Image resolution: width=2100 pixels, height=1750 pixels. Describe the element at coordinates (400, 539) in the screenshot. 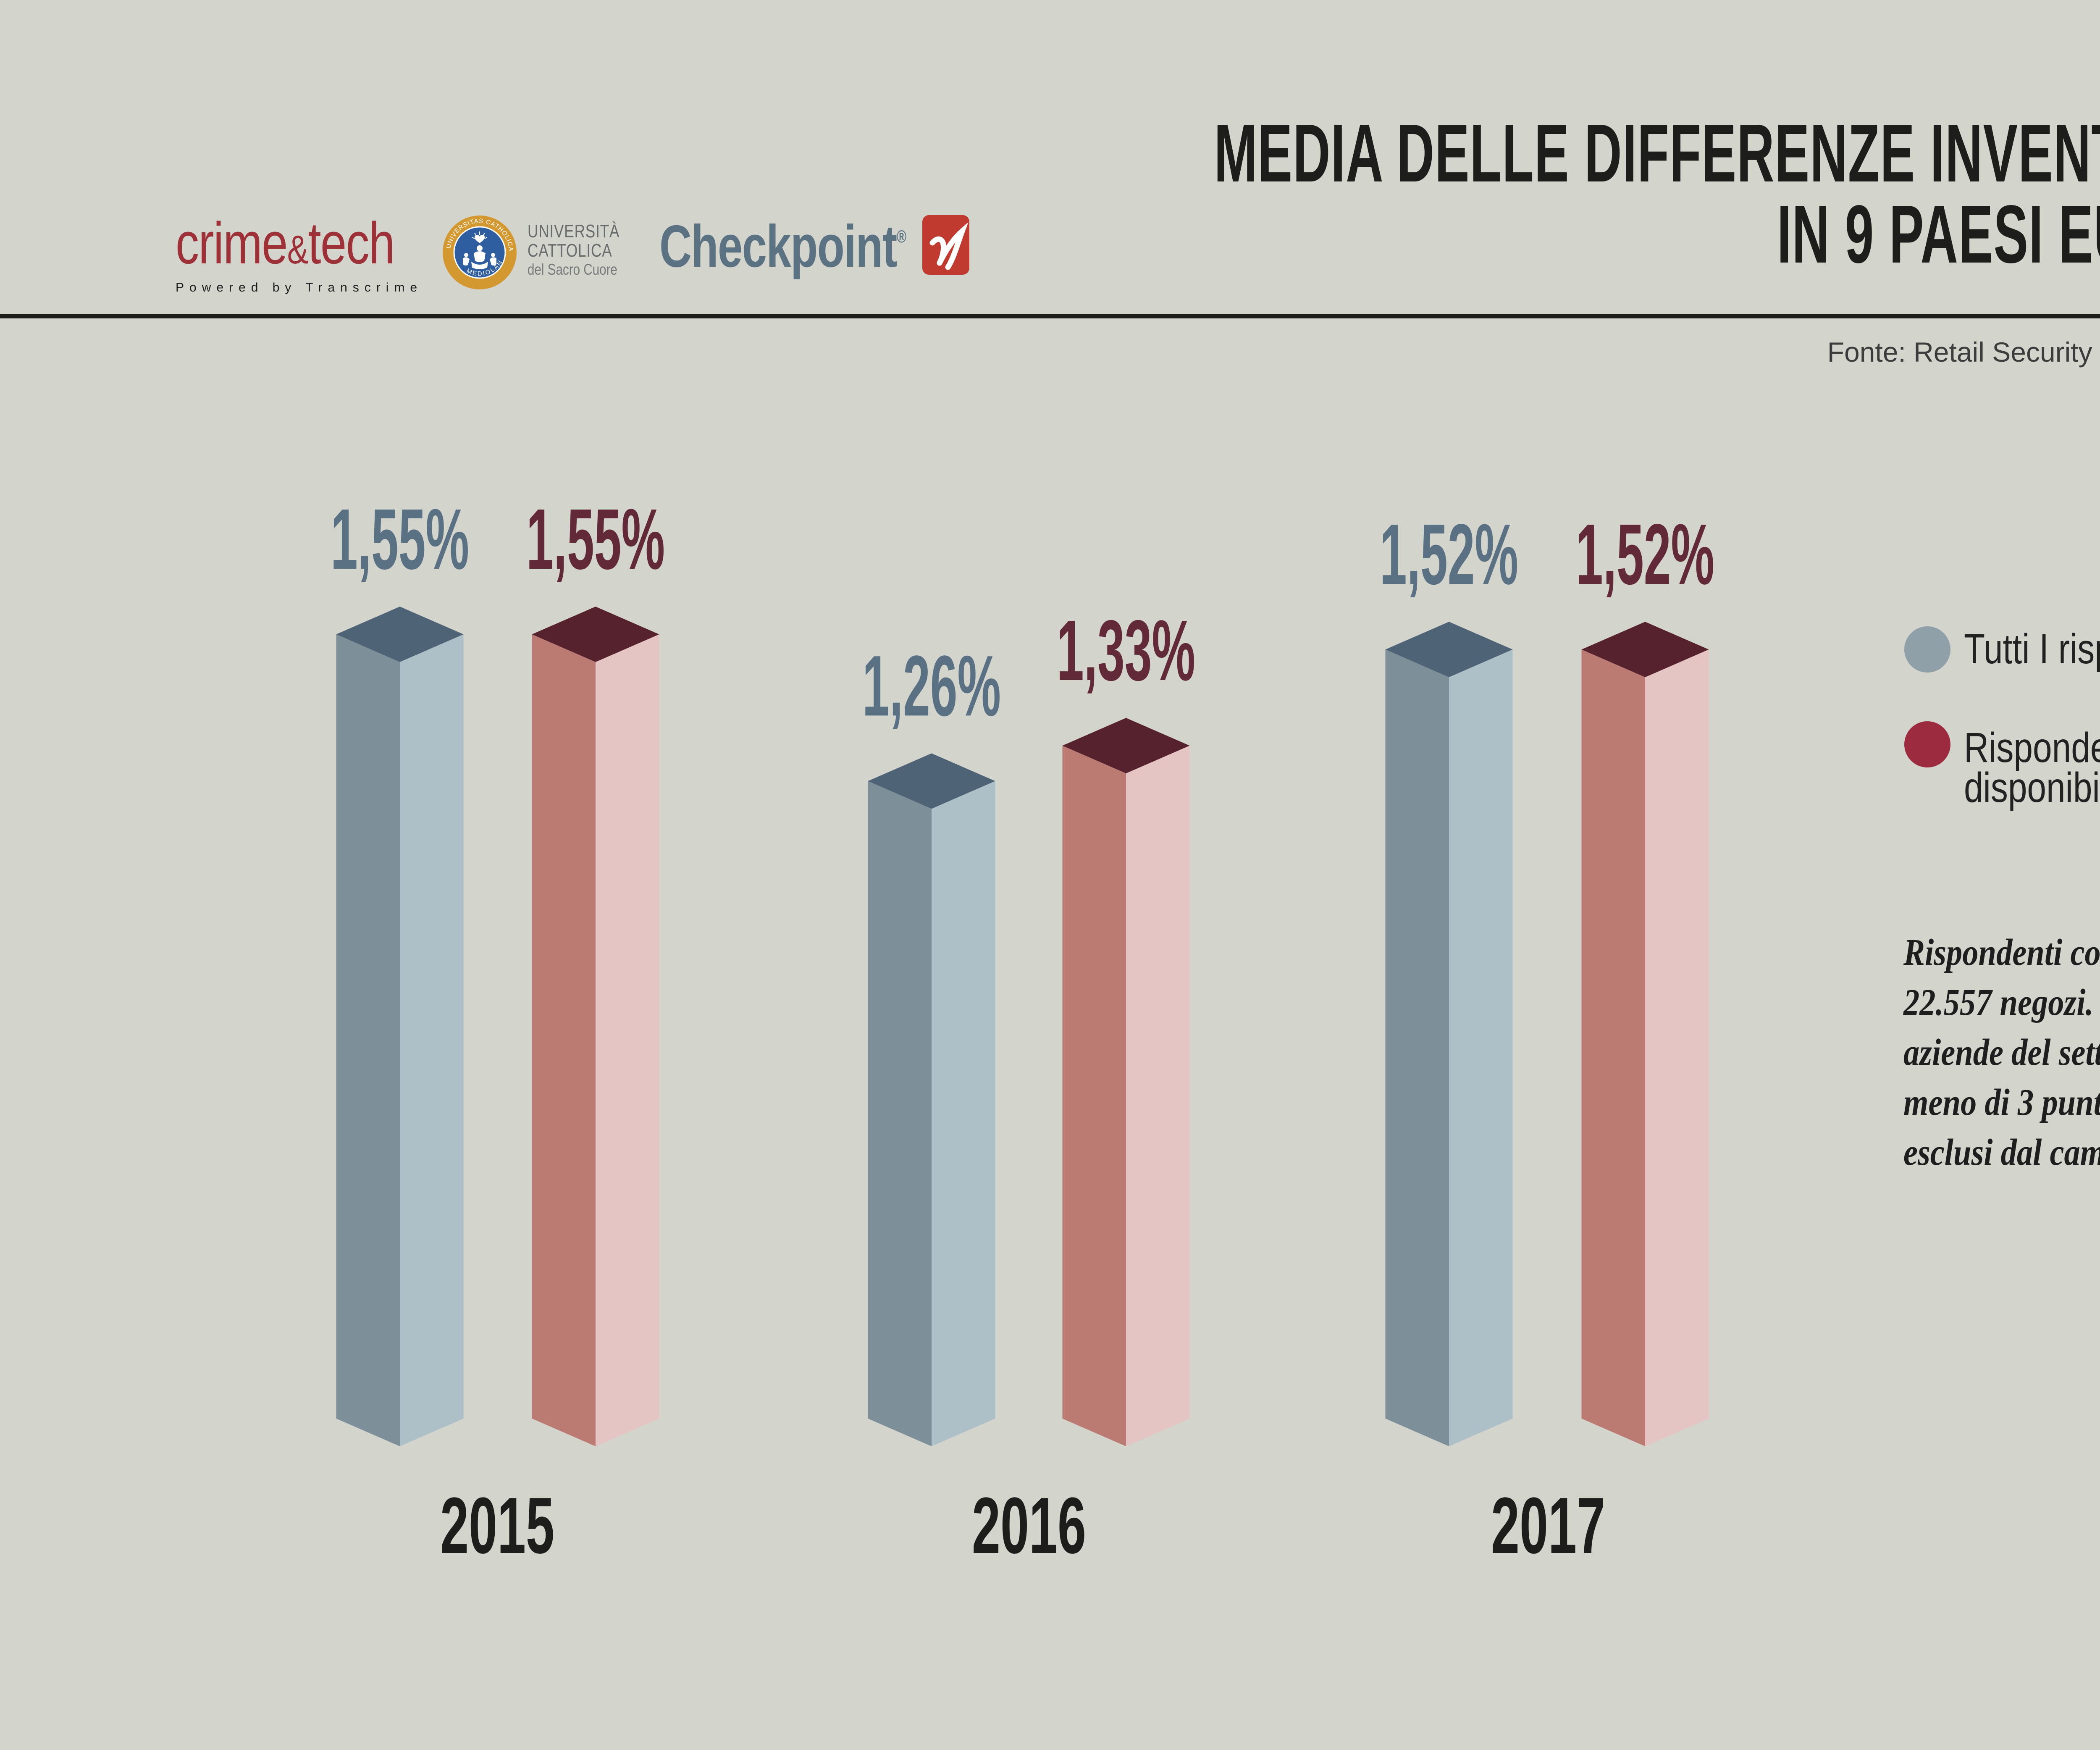

I see `value-label-2015-series0: 1,55%` at that location.